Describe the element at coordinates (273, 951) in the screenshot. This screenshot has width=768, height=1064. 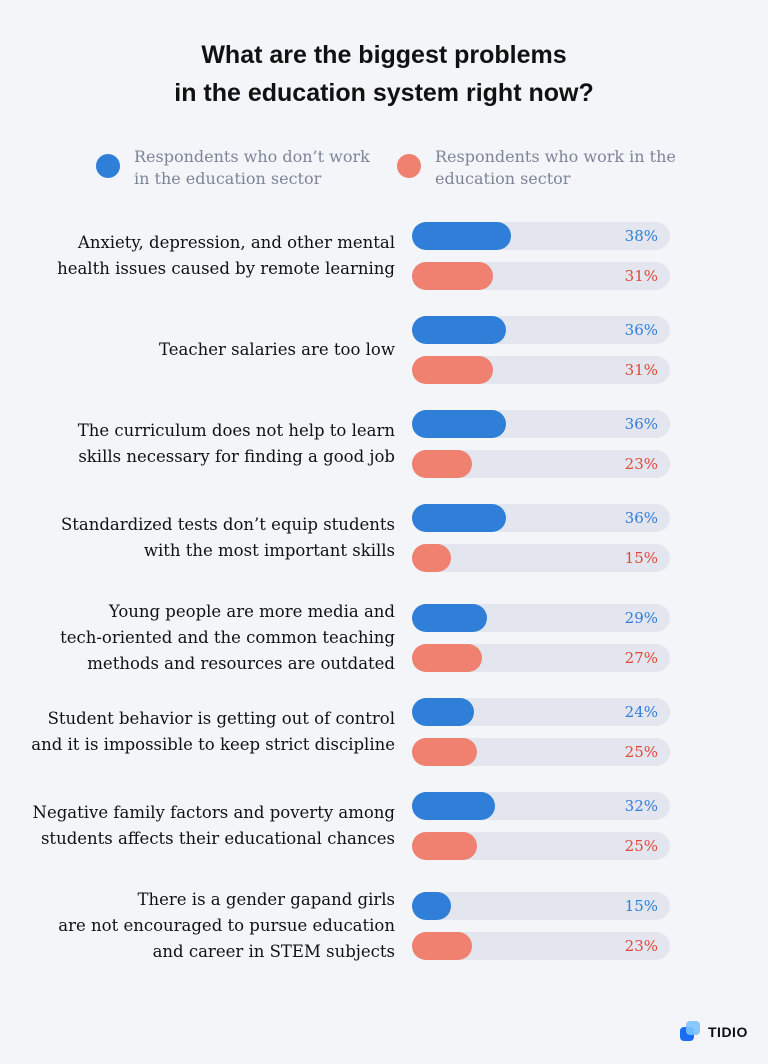
I see `category-label-line: and career in STEM subjects` at that location.